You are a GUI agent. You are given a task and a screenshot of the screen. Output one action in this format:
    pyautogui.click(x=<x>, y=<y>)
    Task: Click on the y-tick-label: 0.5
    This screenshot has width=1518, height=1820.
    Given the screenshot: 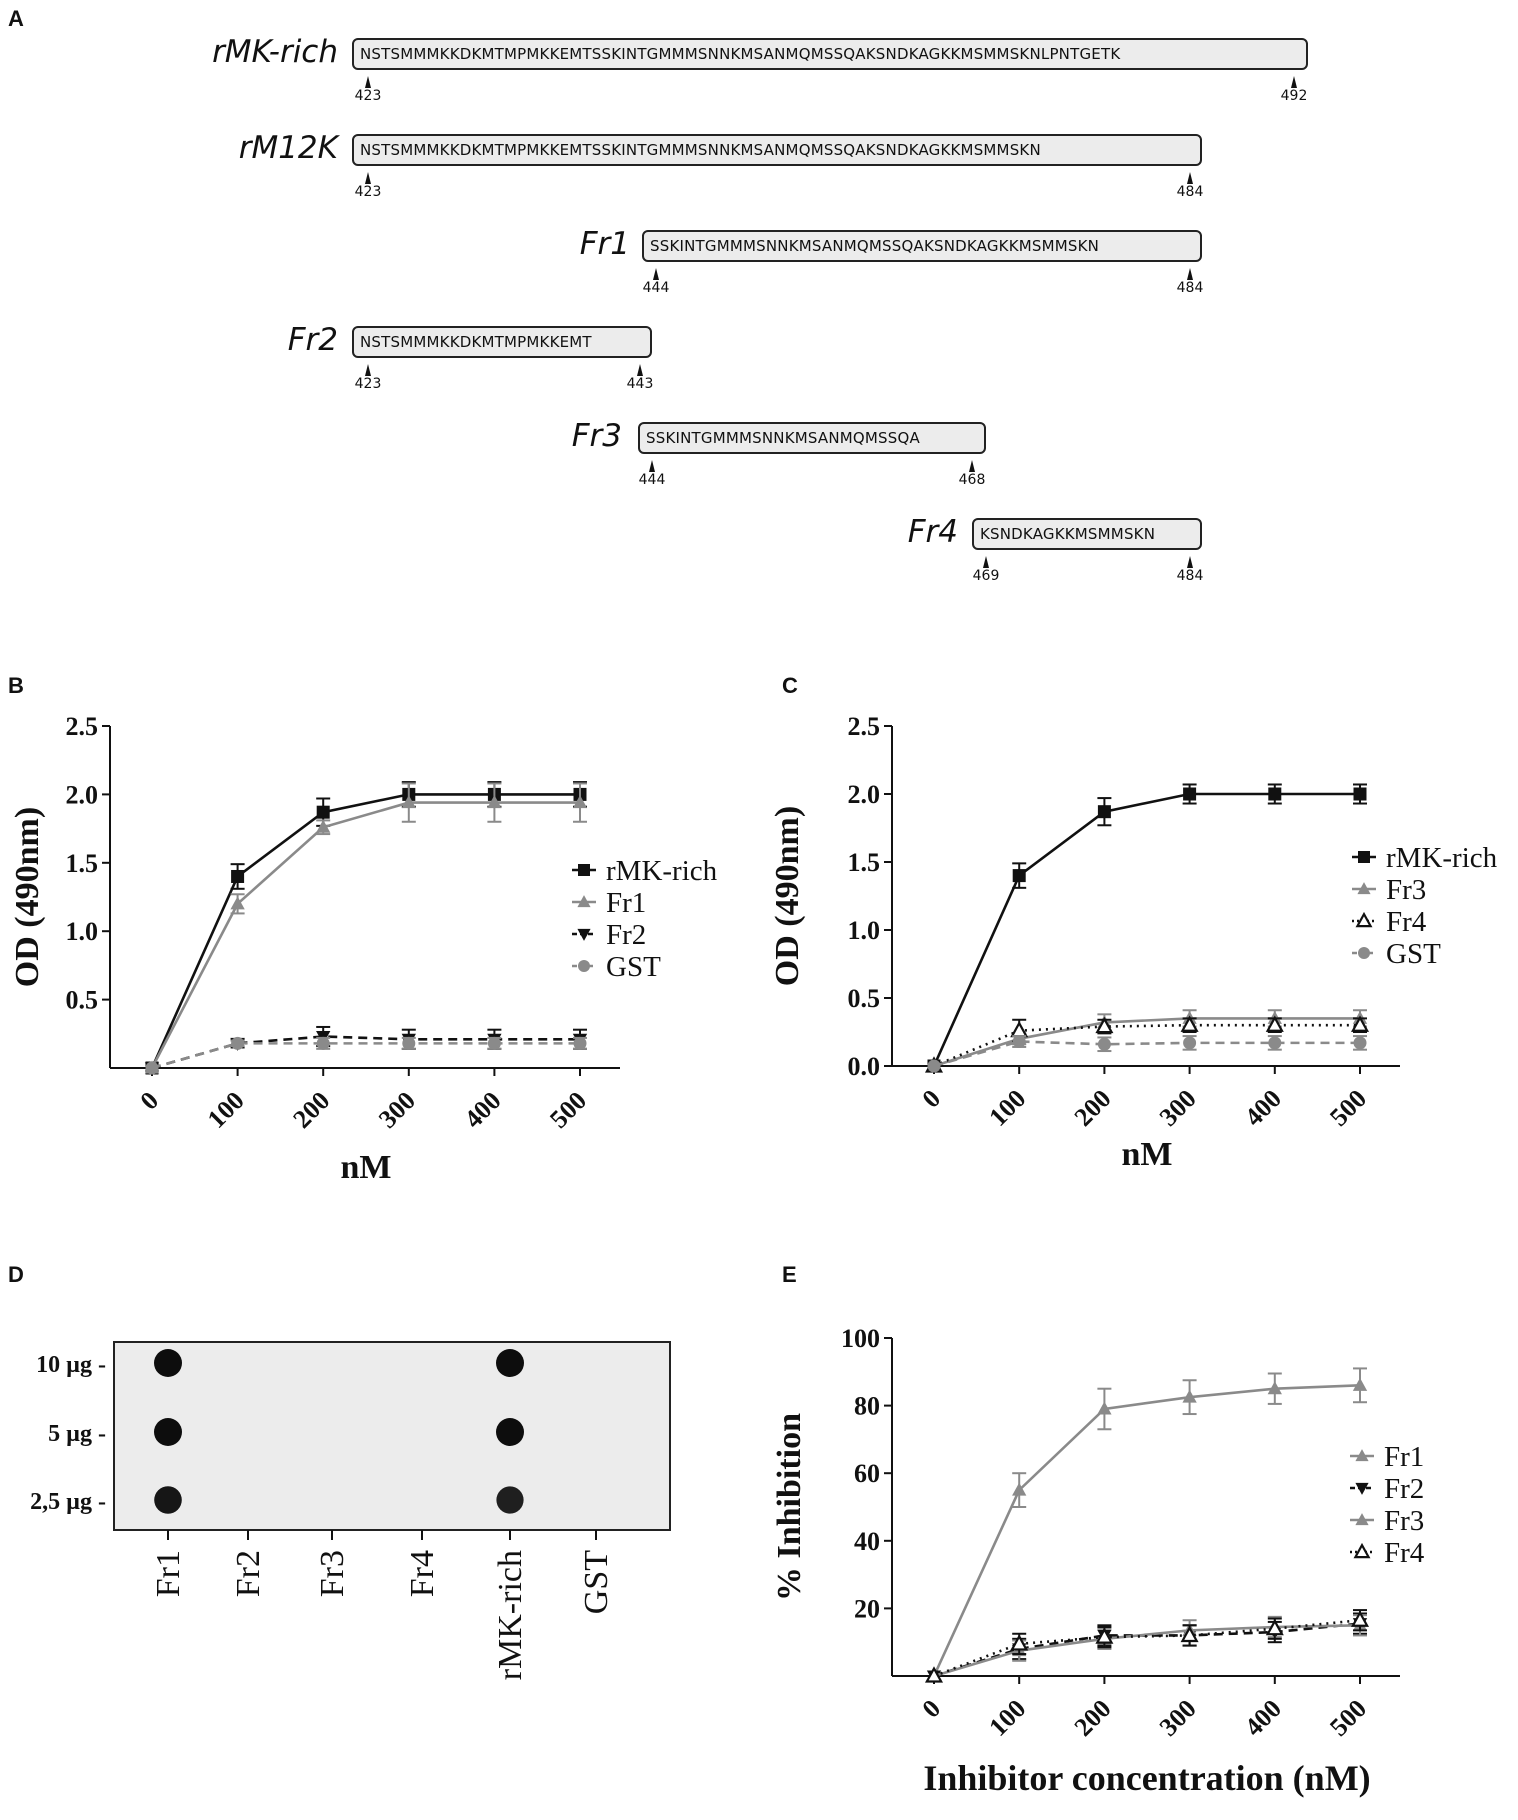 What is the action you would take?
    pyautogui.click(x=864, y=998)
    